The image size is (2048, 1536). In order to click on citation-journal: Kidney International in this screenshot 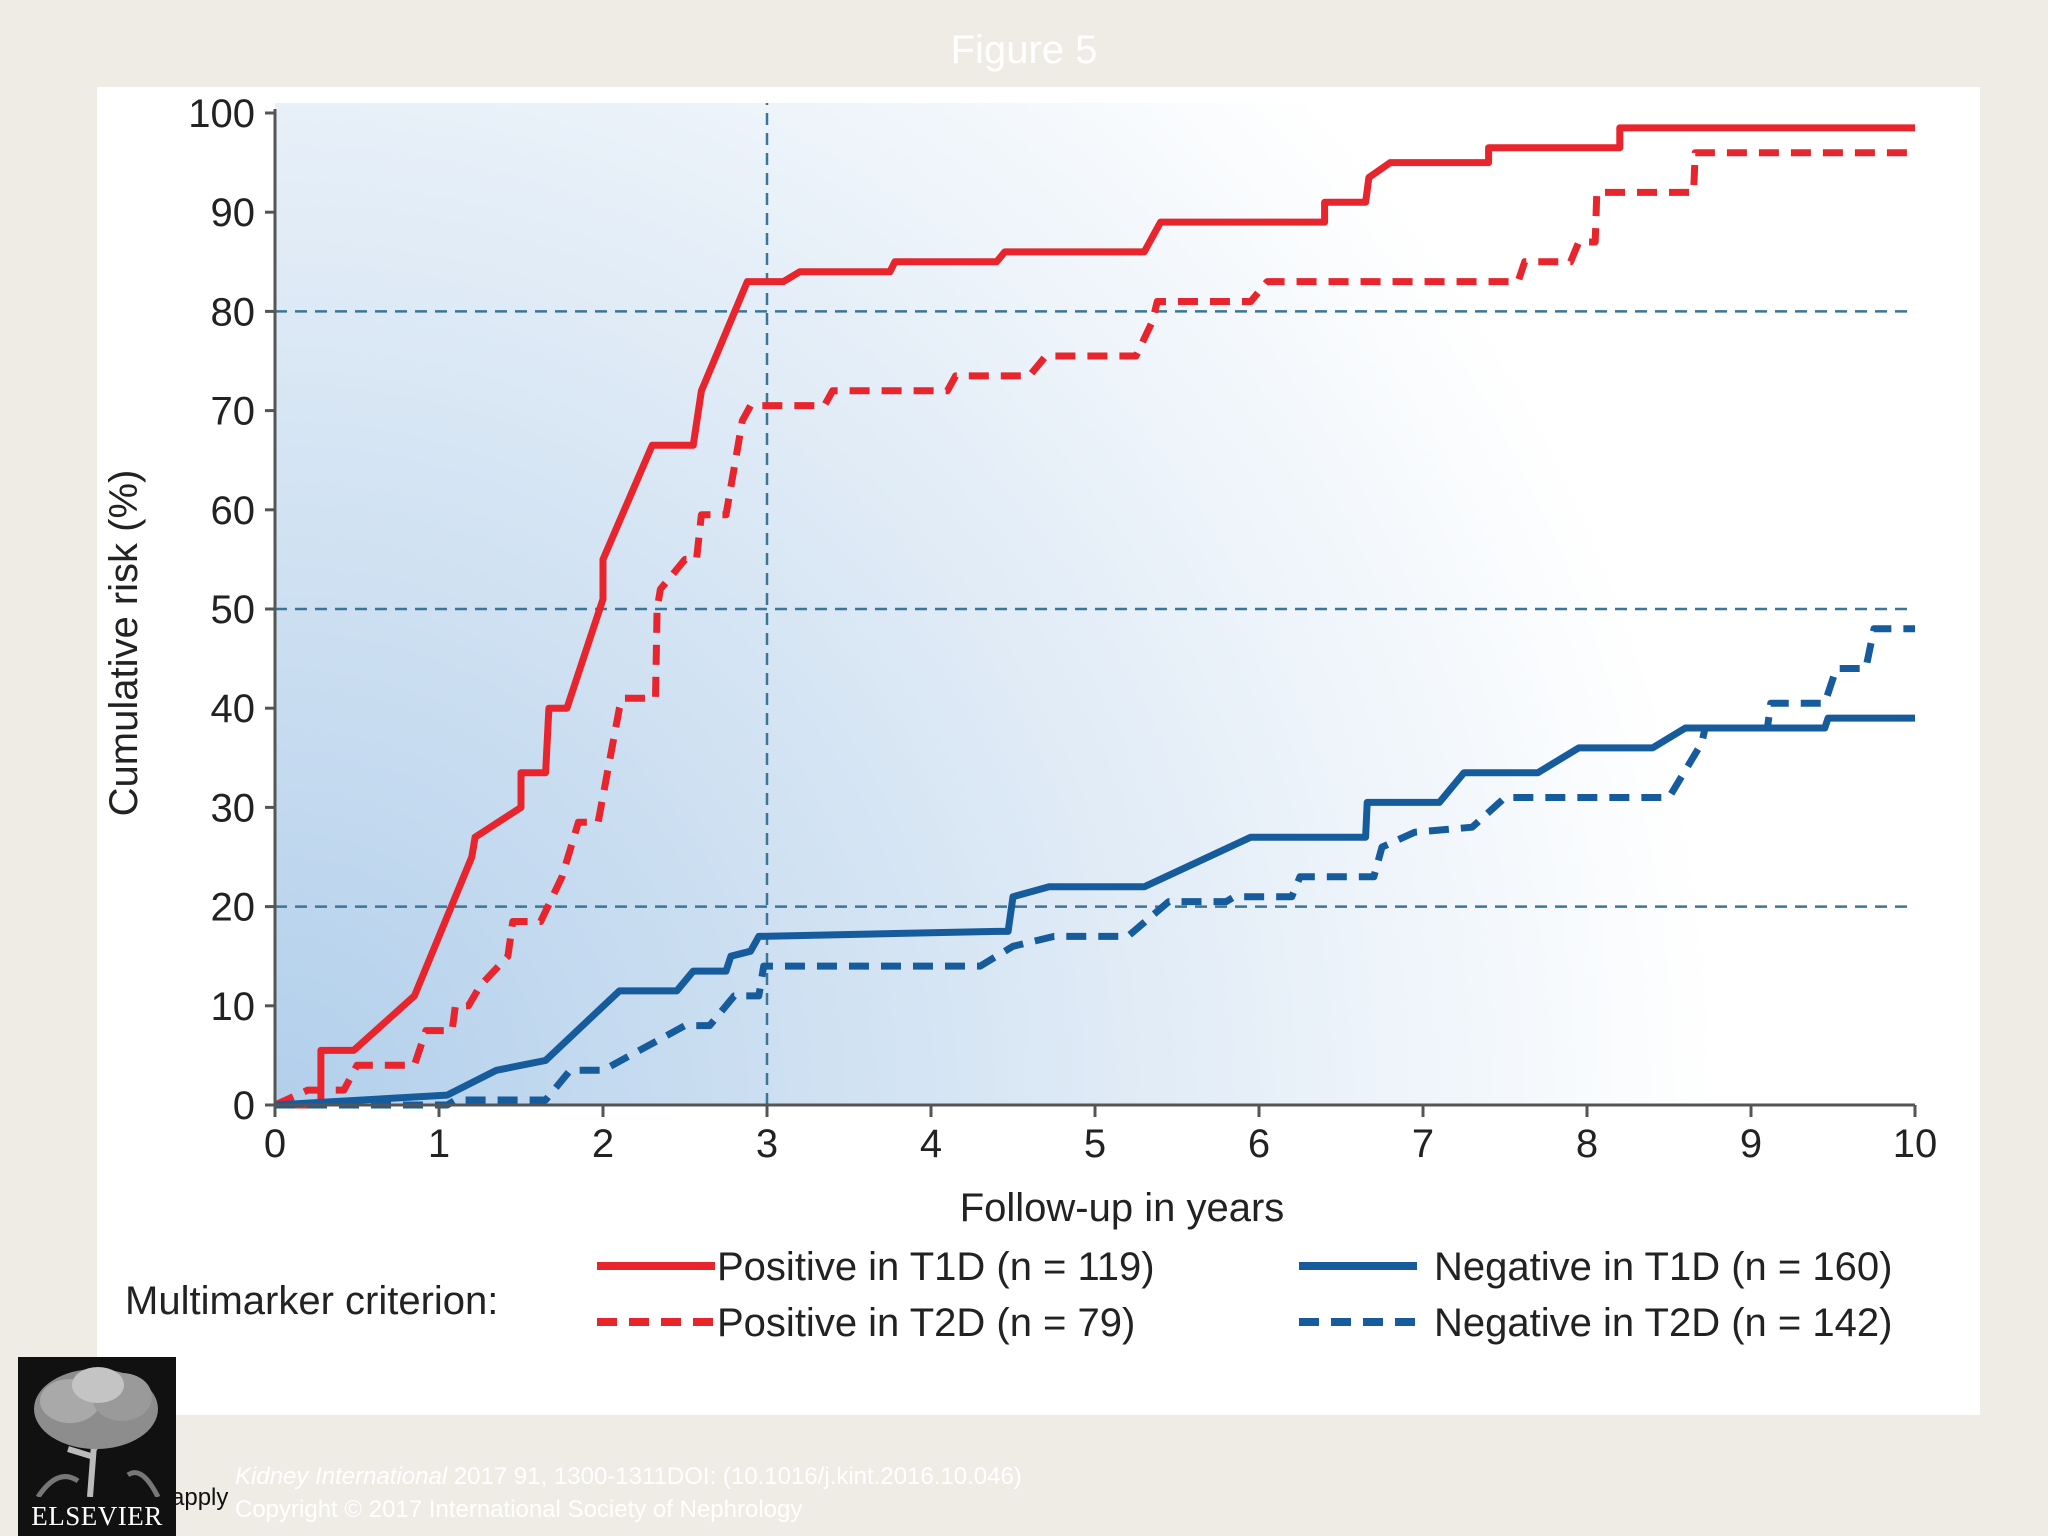, I will do `click(341, 1476)`.